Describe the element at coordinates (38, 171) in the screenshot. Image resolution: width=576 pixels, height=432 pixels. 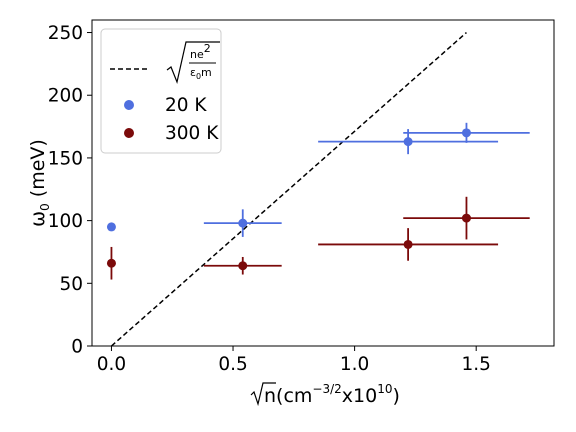
I see `y-axis-unit: (meV)` at that location.